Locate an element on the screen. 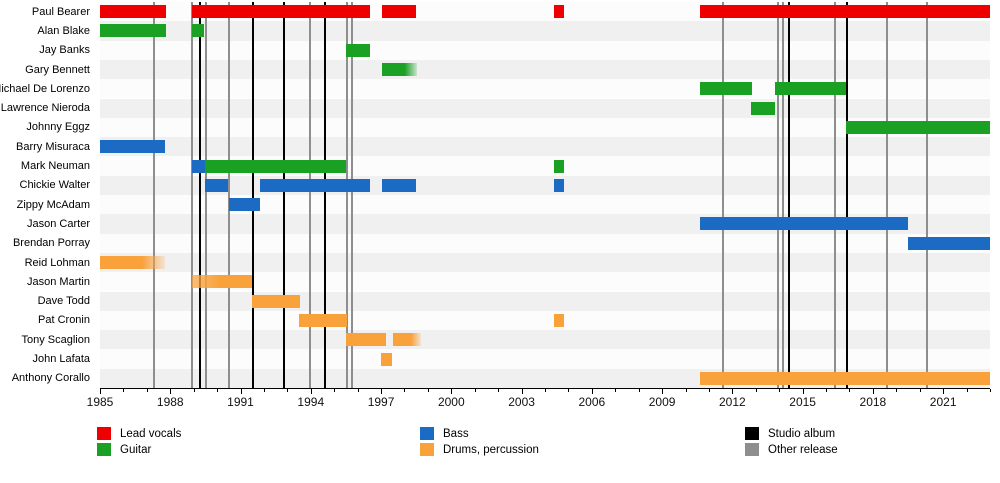 This screenshot has width=1000, height=483. member-label: Barry Misuraca is located at coordinates (53, 146).